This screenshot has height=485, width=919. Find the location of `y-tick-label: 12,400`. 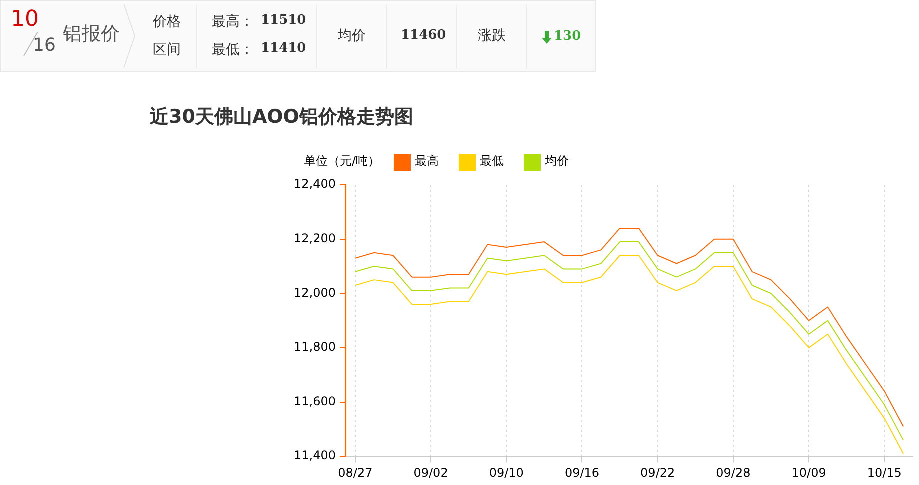

y-tick-label: 12,400 is located at coordinates (315, 184).